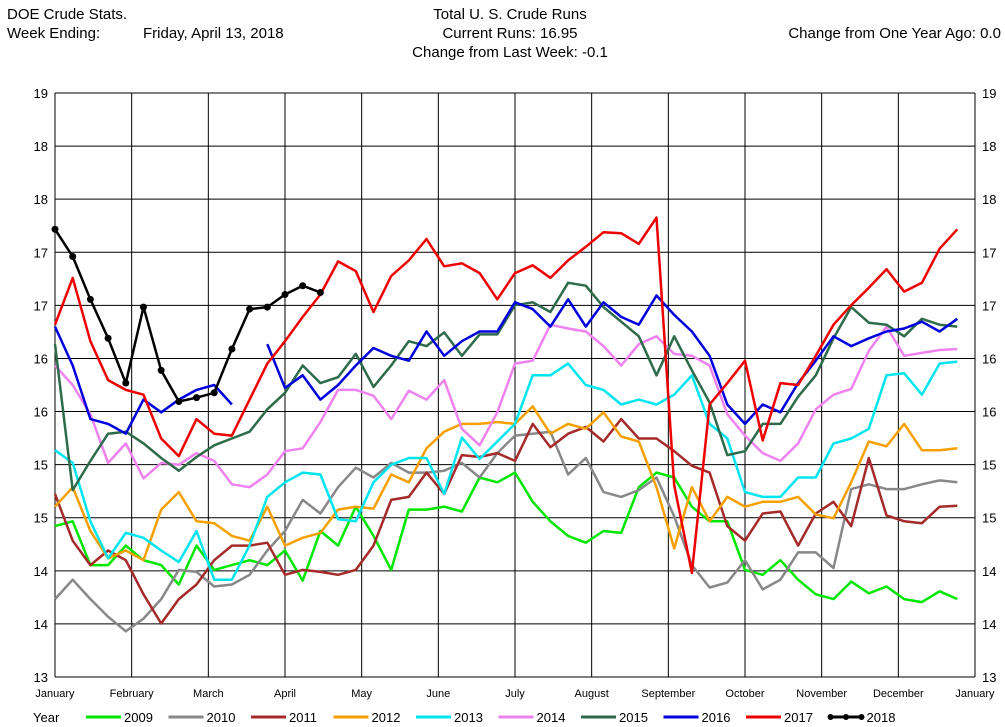  Describe the element at coordinates (881, 717) in the screenshot. I see `legend-label-2018: 2018` at that location.